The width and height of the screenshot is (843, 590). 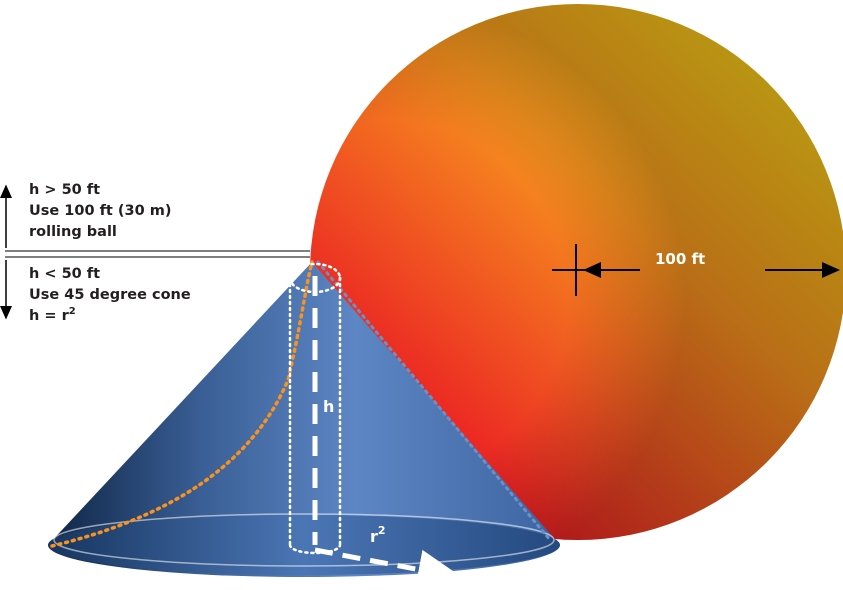 I want to click on lower-label-1: h < 50 ft, so click(x=64, y=274).